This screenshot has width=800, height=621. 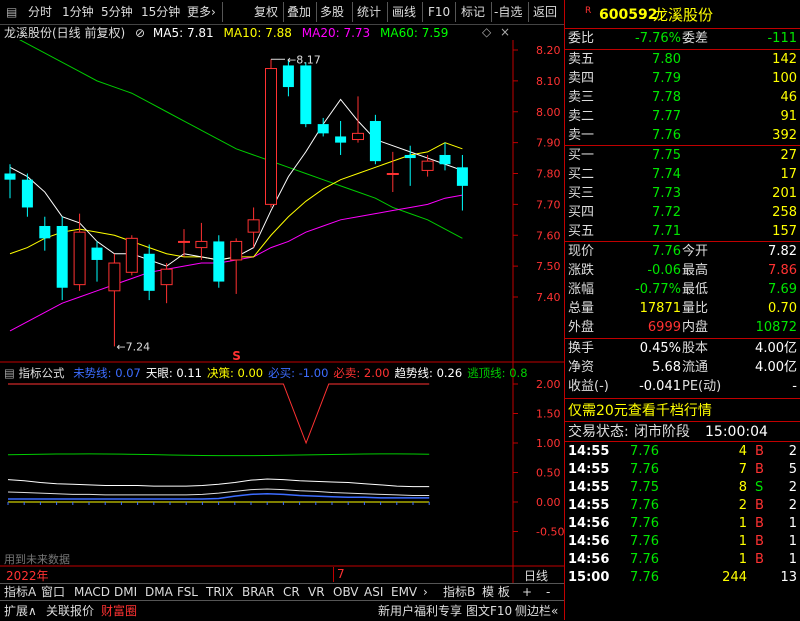 What do you see at coordinates (682, 213) in the screenshot?
I see `bid-row: 买四 7.72 258` at bounding box center [682, 213].